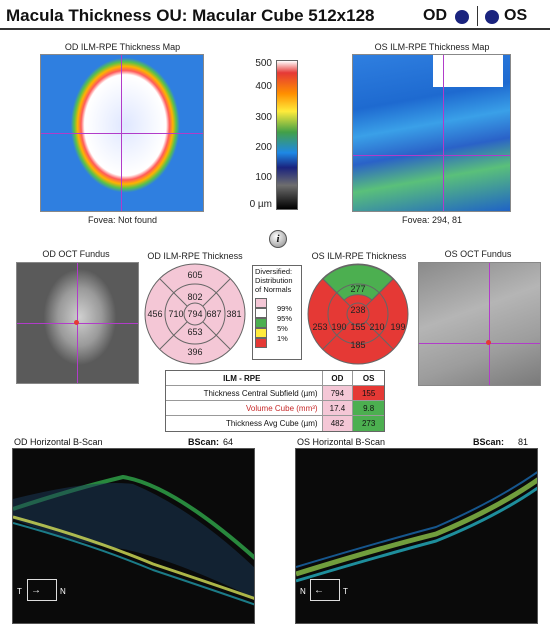 Image resolution: width=550 pixels, height=624 pixels. I want to click on table-row: Thickness Avg Cube (µm) 482 273, so click(275, 423).